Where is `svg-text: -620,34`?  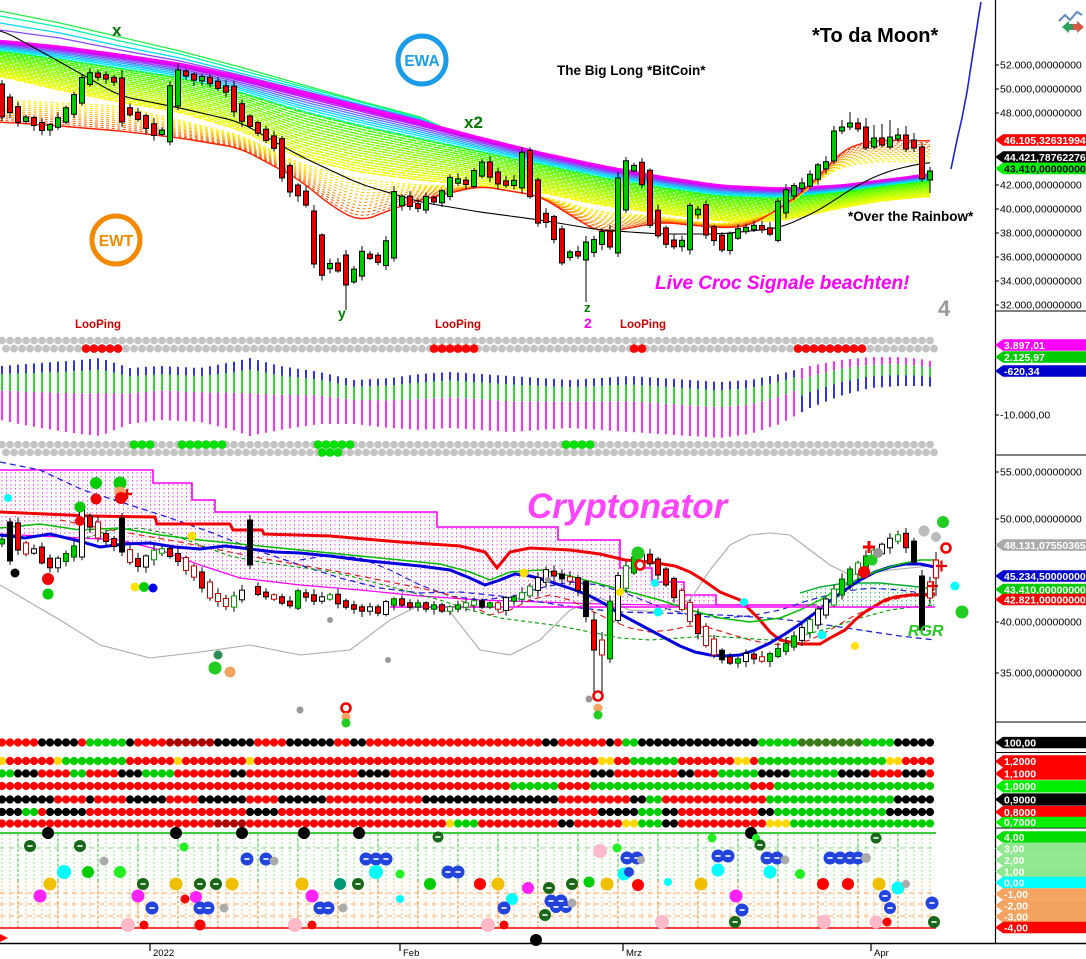
svg-text: -620,34 is located at coordinates (1022, 372).